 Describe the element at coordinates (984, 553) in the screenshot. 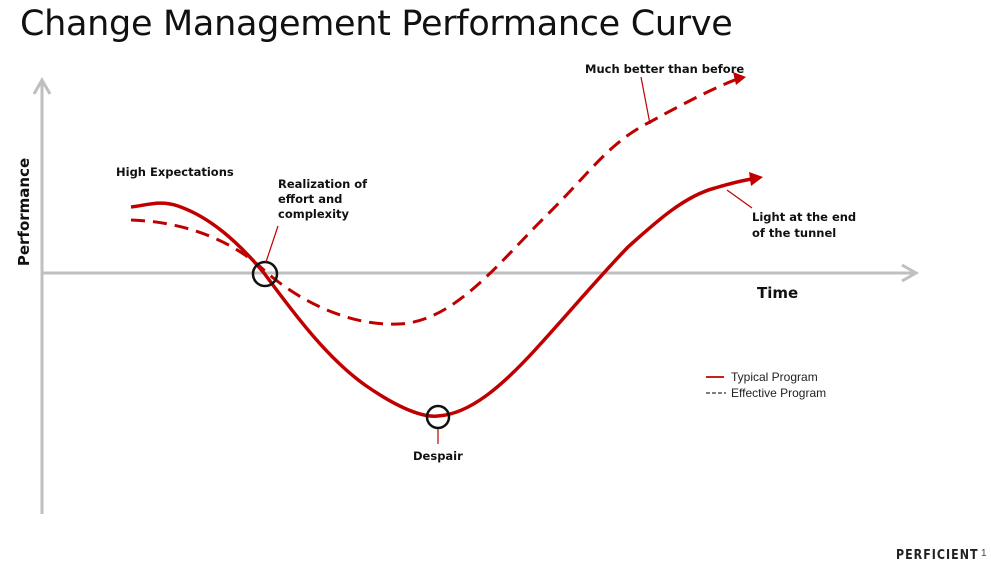

I see `page-number: 1` at that location.